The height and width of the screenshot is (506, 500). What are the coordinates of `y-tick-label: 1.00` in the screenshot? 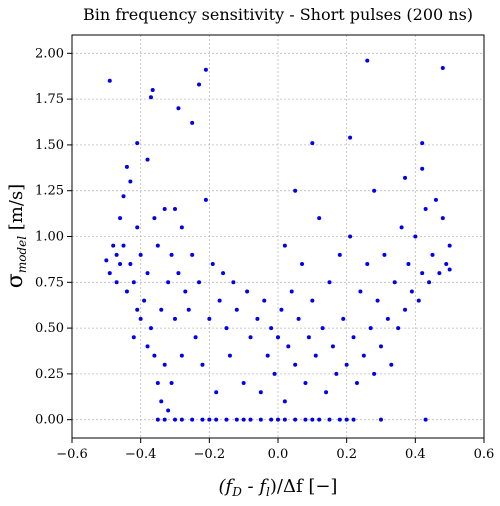 It's located at (49, 237).